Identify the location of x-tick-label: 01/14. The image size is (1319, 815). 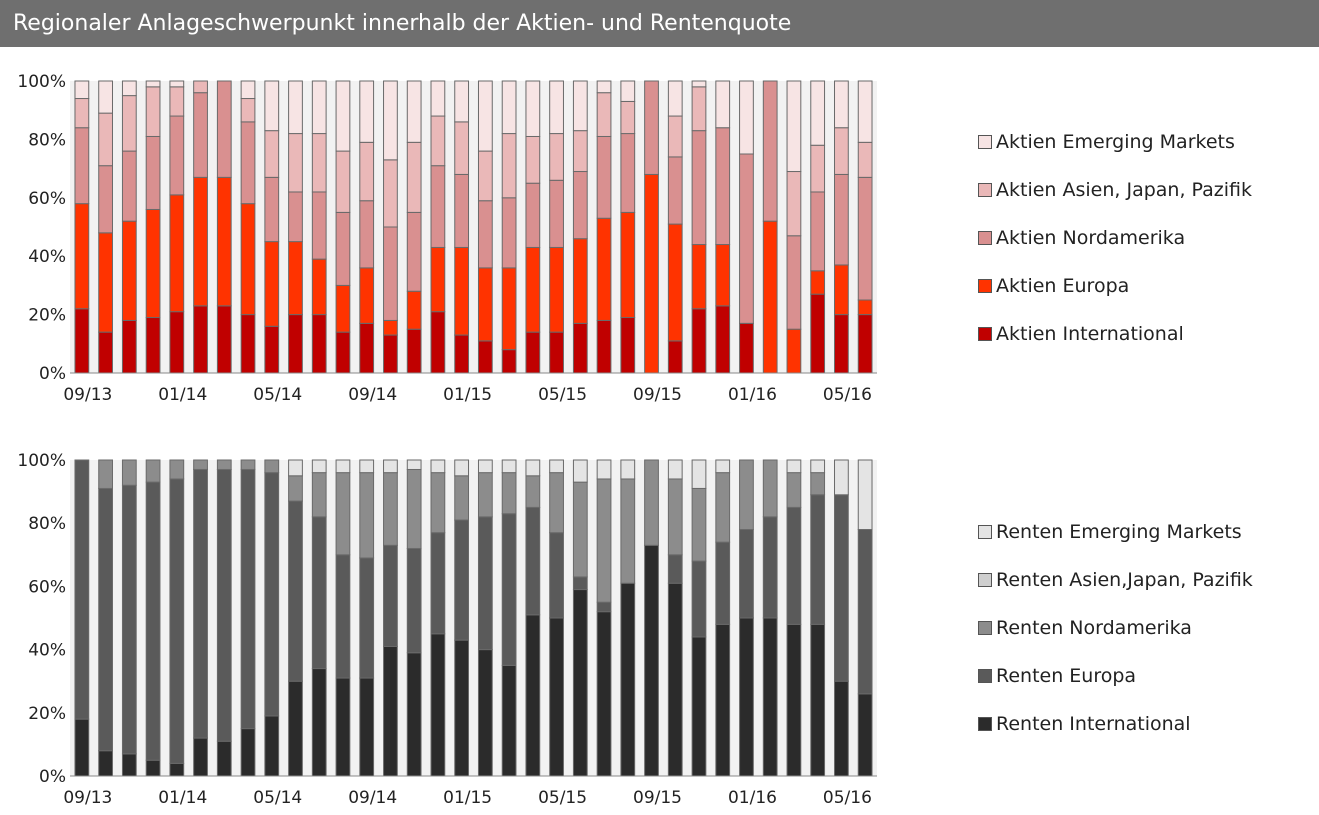
(182, 395).